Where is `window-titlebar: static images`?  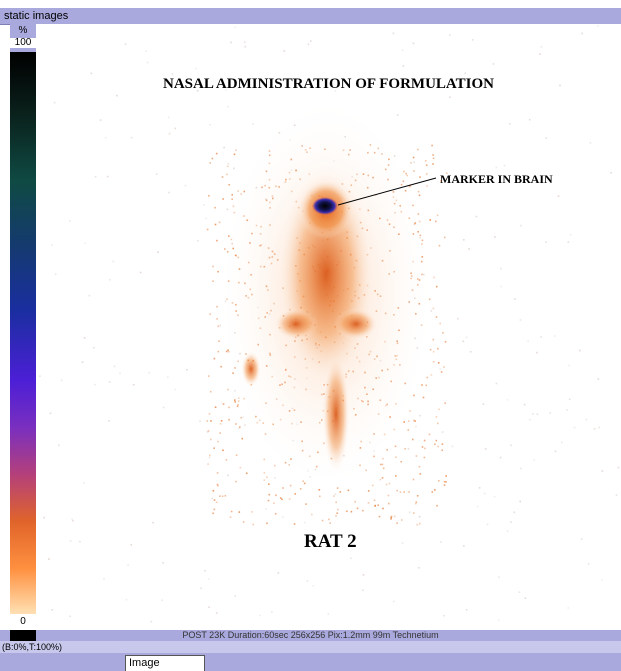
window-titlebar: static images is located at coordinates (310, 16).